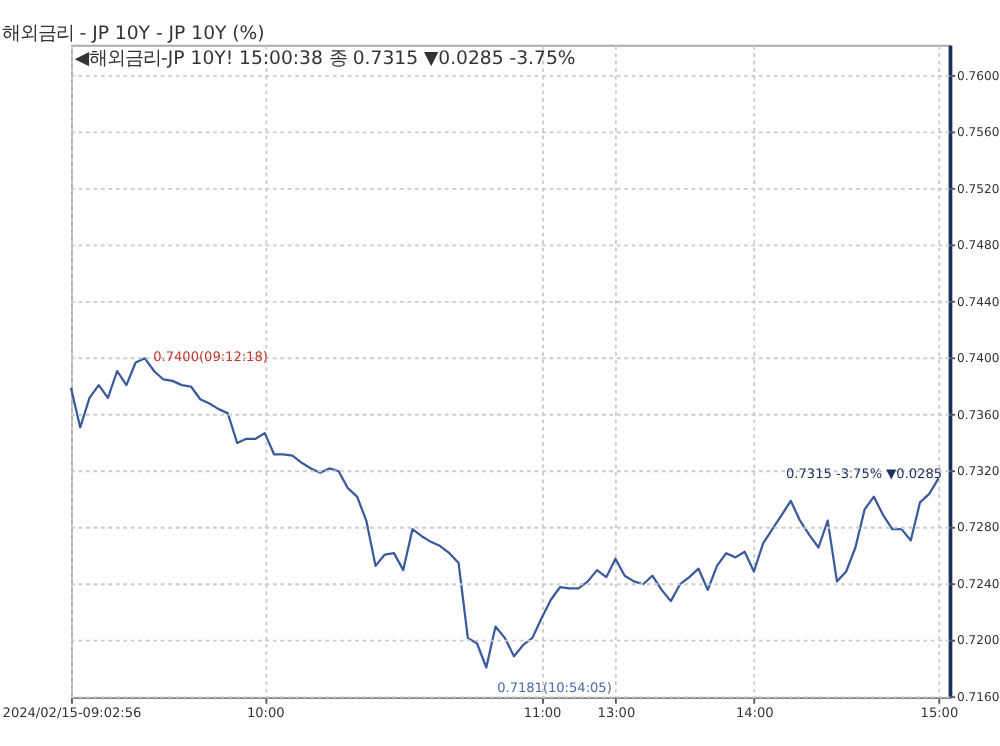 The image size is (1000, 746). Describe the element at coordinates (325, 58) in the screenshot. I see `chart-subtitle: ◀해외금리-JP 10Y! 15:00:38 종 0.7315 ▼0.0285 -3.75%` at that location.